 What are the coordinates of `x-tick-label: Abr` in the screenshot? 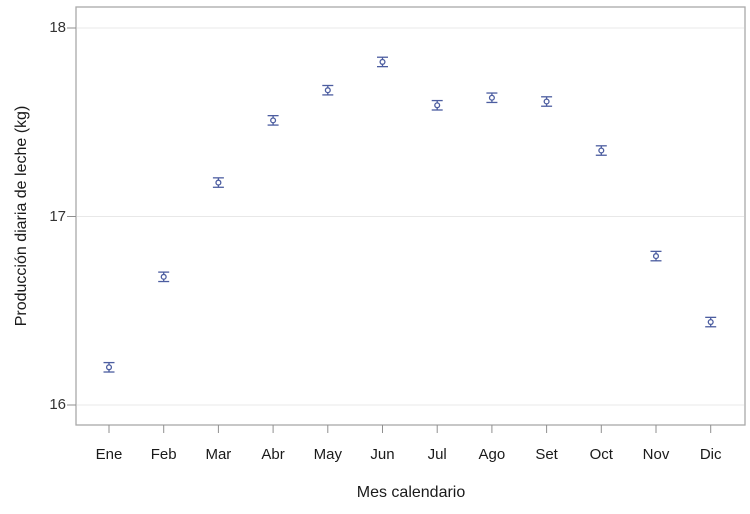 It's located at (273, 454).